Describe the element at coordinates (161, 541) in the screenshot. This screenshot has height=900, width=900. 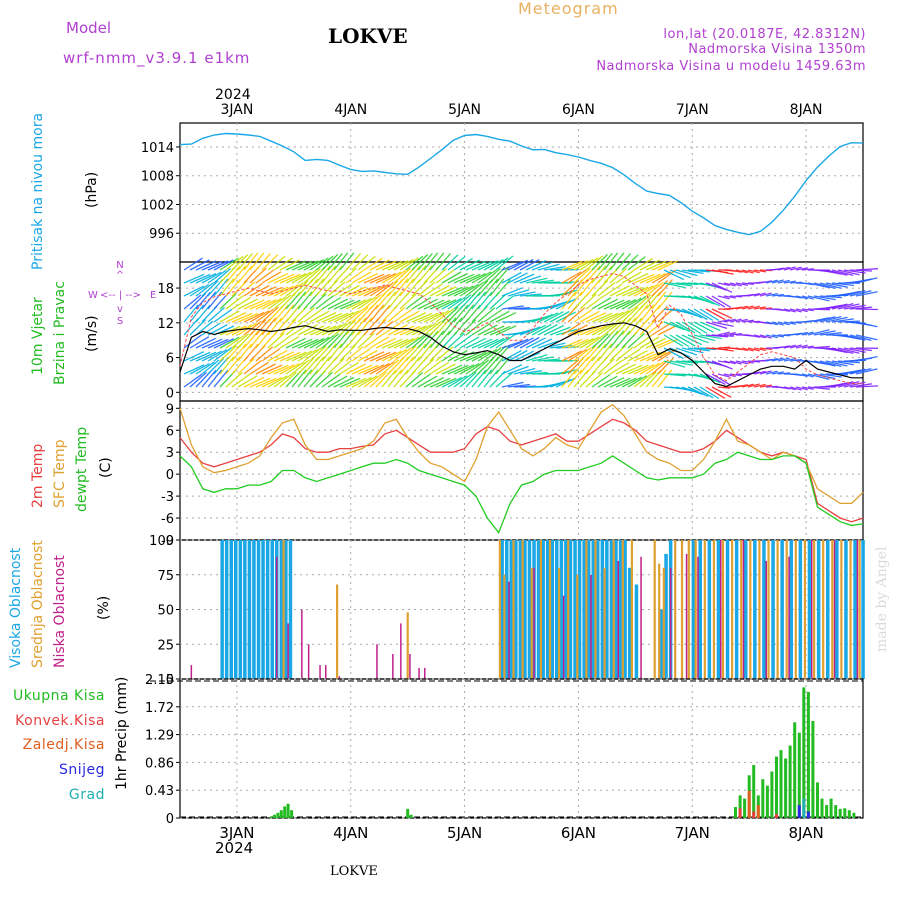
I see `y-tick-label: 100` at that location.